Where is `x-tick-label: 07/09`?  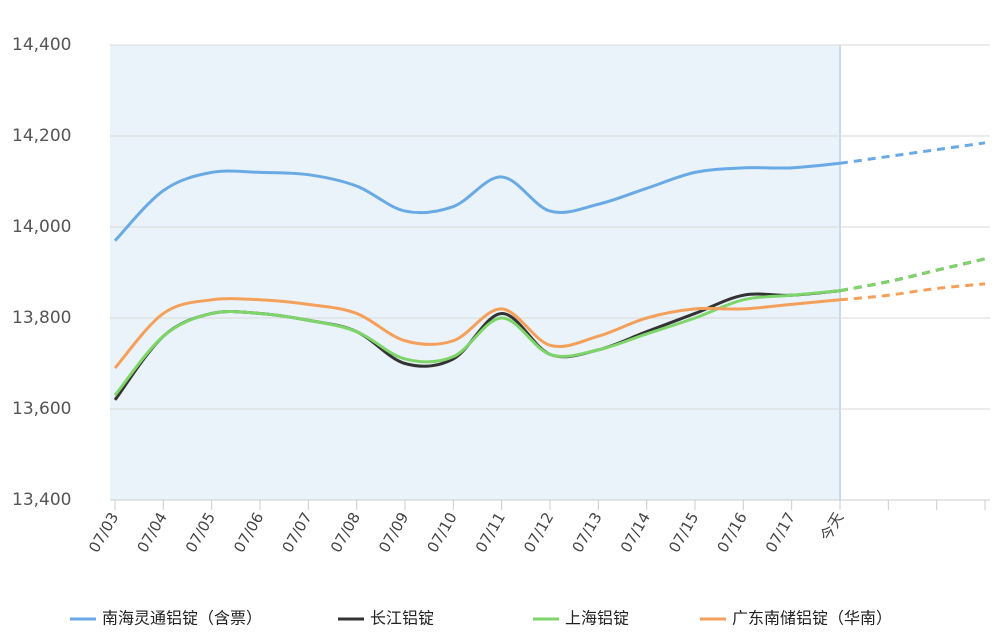 x-tick-label: 07/09 is located at coordinates (393, 532).